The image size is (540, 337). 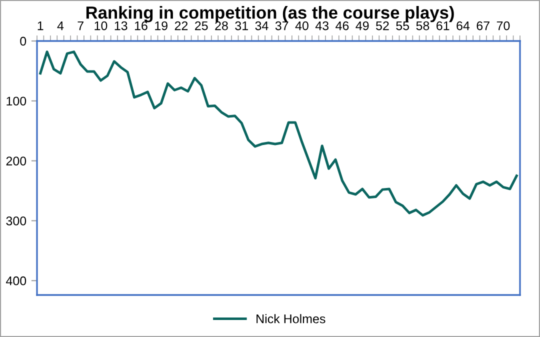 I want to click on y-tick-label: 300, so click(x=16, y=221).